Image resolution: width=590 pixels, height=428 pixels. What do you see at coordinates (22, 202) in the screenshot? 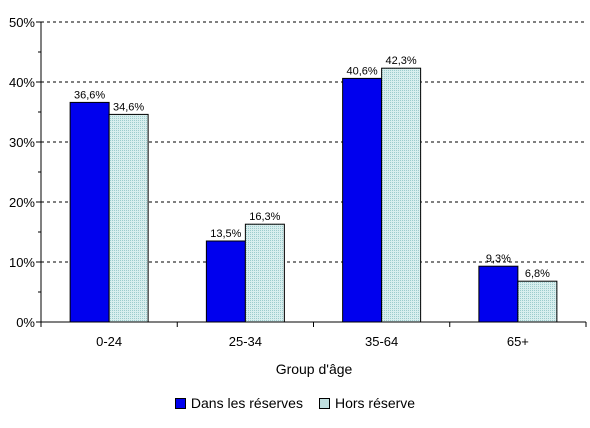
I see `y-tick-label: 20%` at bounding box center [22, 202].